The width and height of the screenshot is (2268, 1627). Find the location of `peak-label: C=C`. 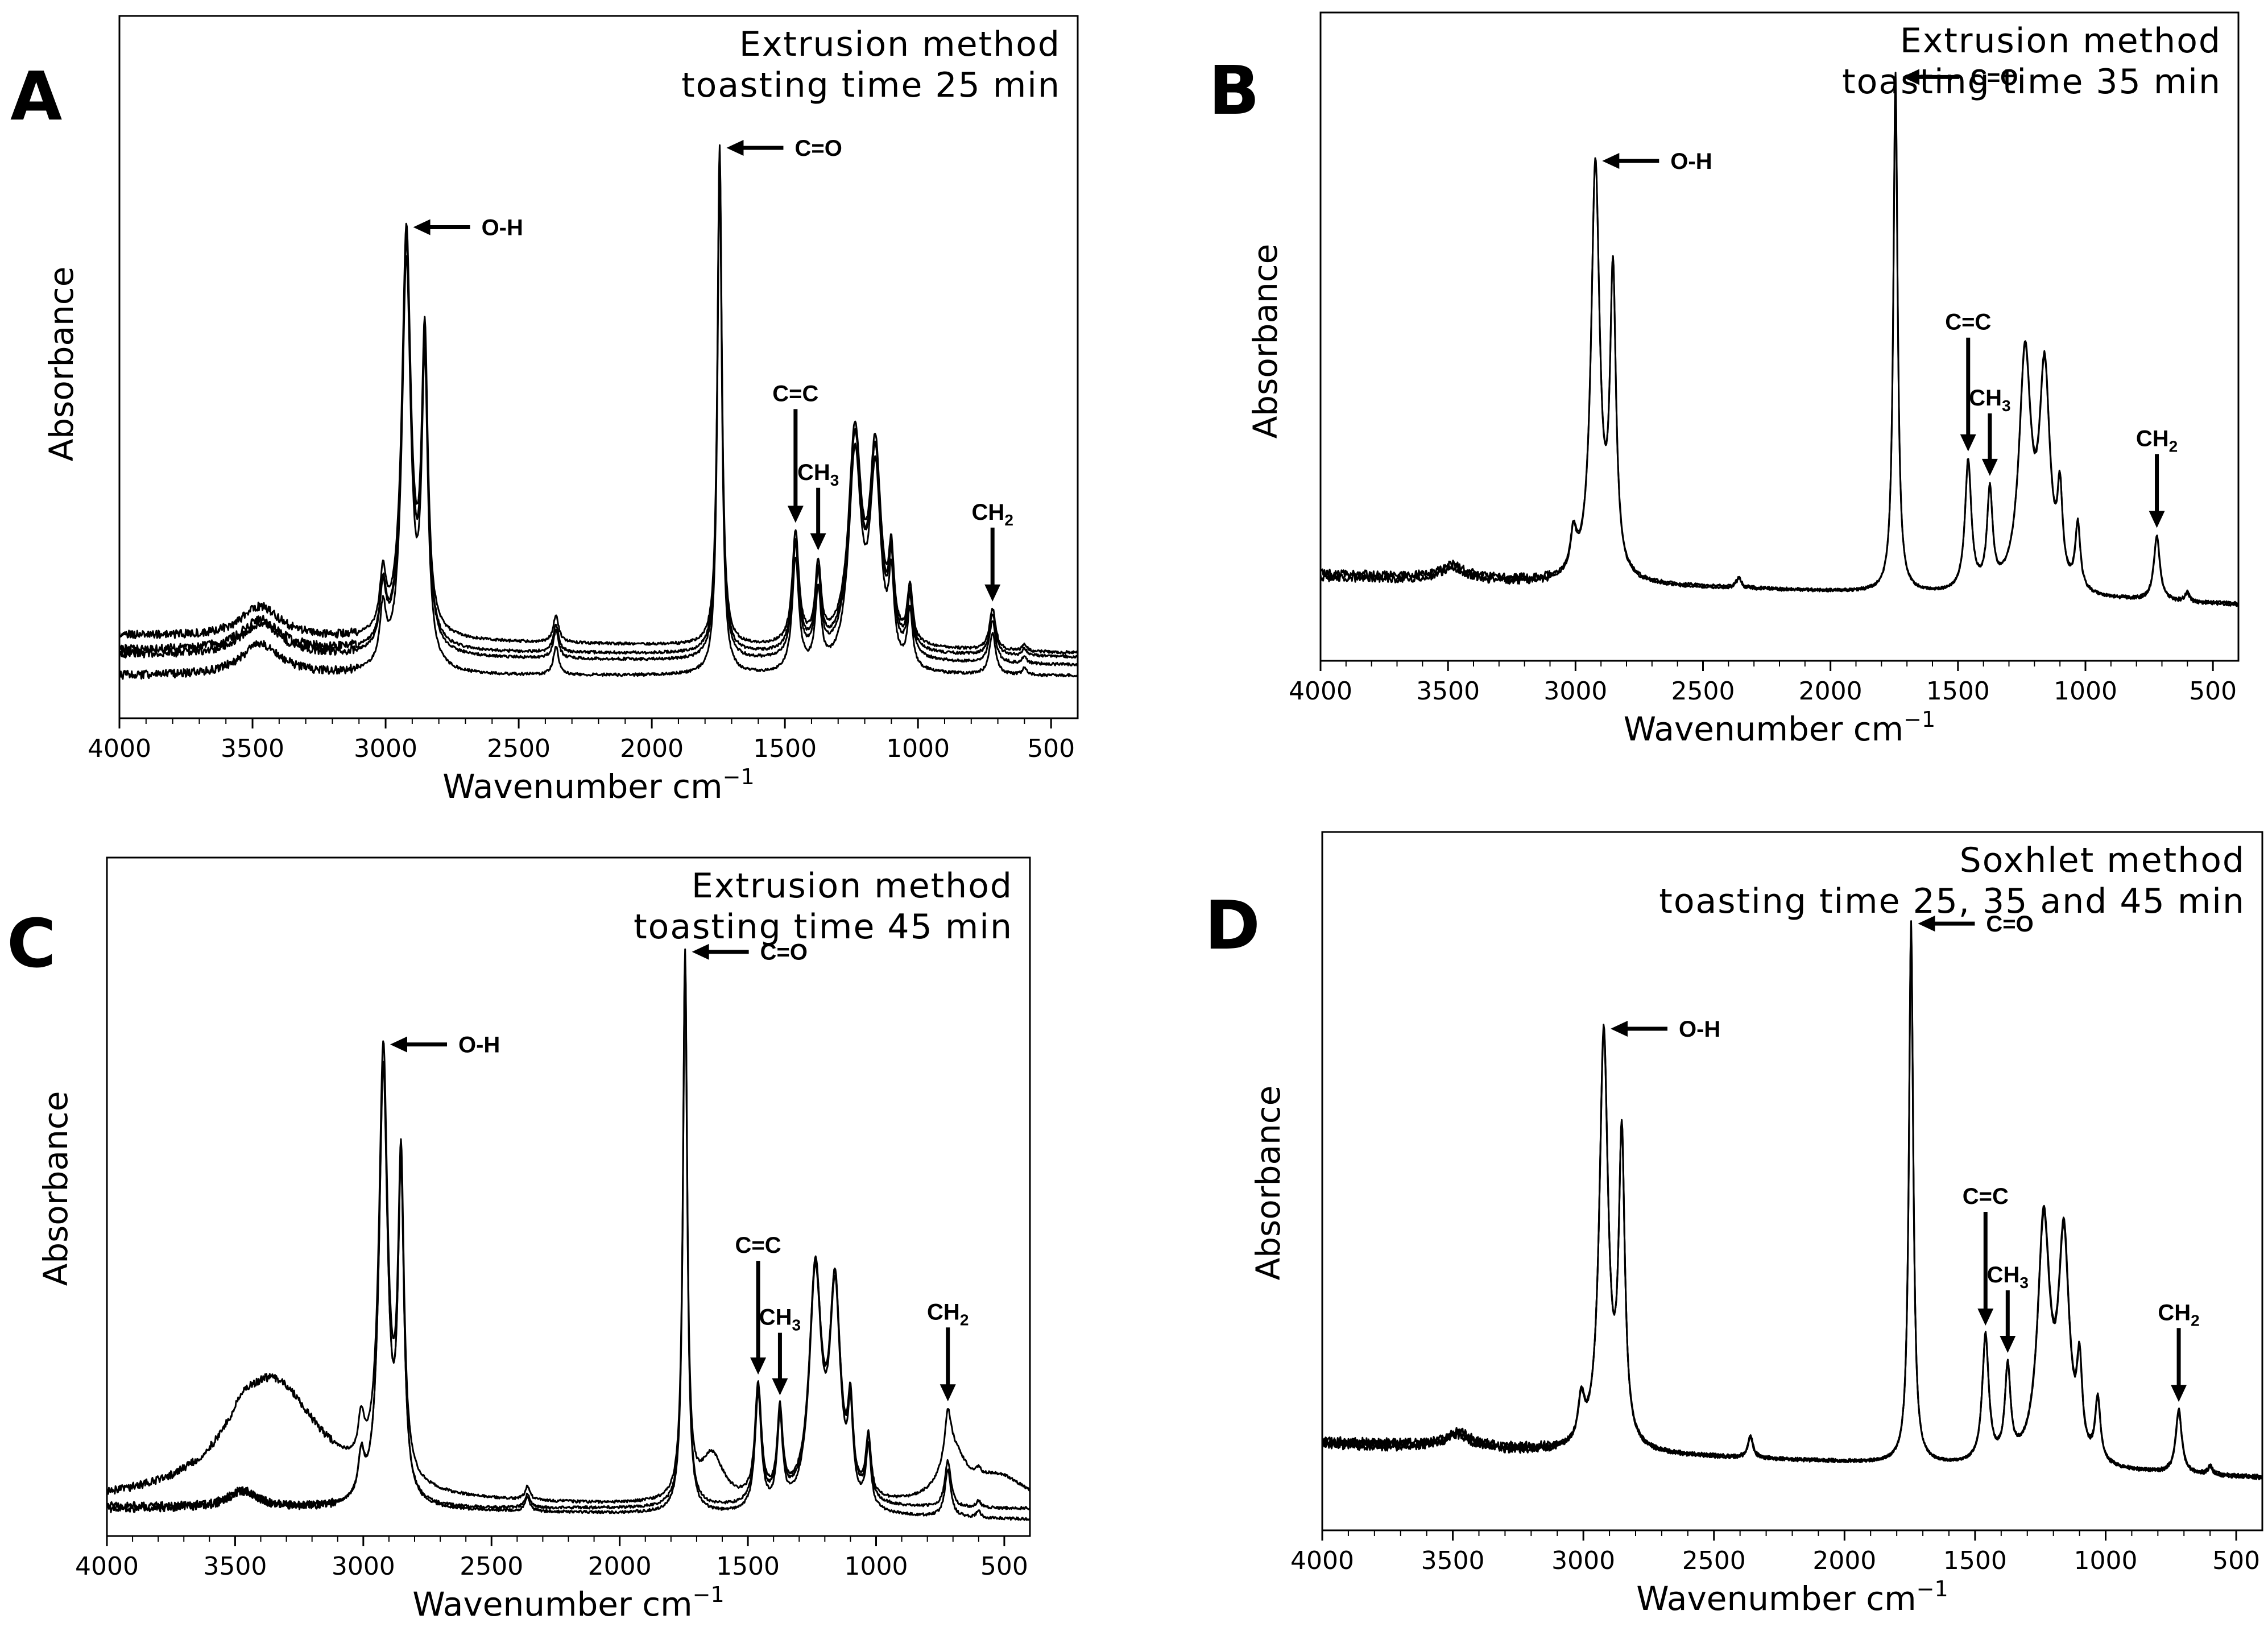

peak-label: C=C is located at coordinates (795, 394).